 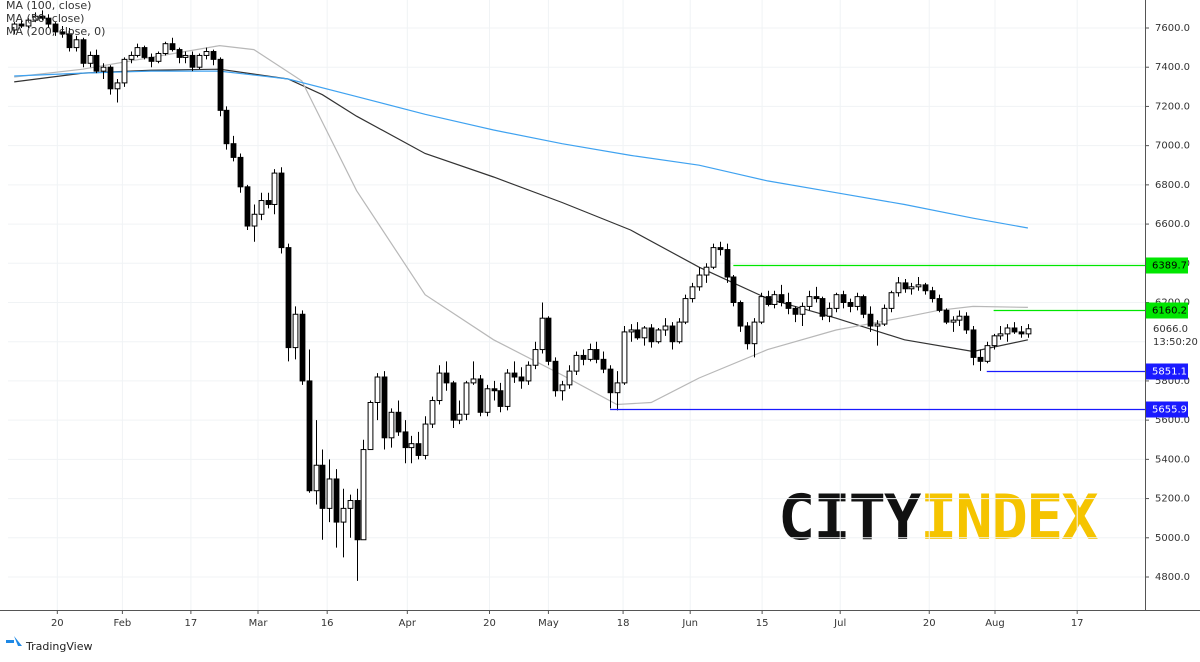 I want to click on level-tag-label: 5655.9, so click(x=1169, y=410).